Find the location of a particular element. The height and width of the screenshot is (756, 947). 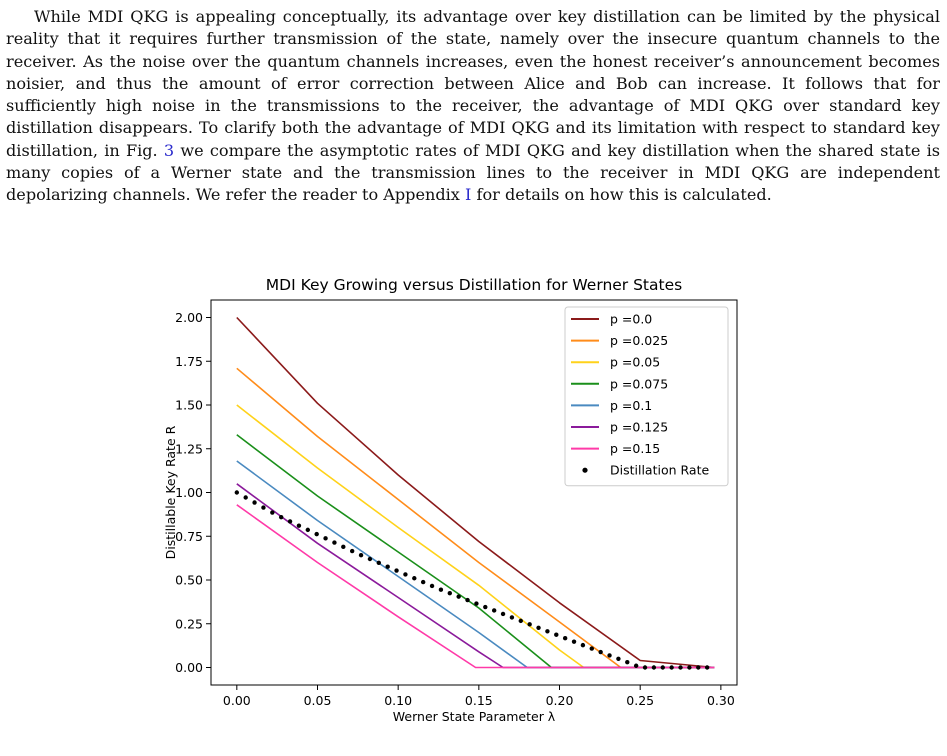

legend-label: p =0.125 is located at coordinates (639, 427).